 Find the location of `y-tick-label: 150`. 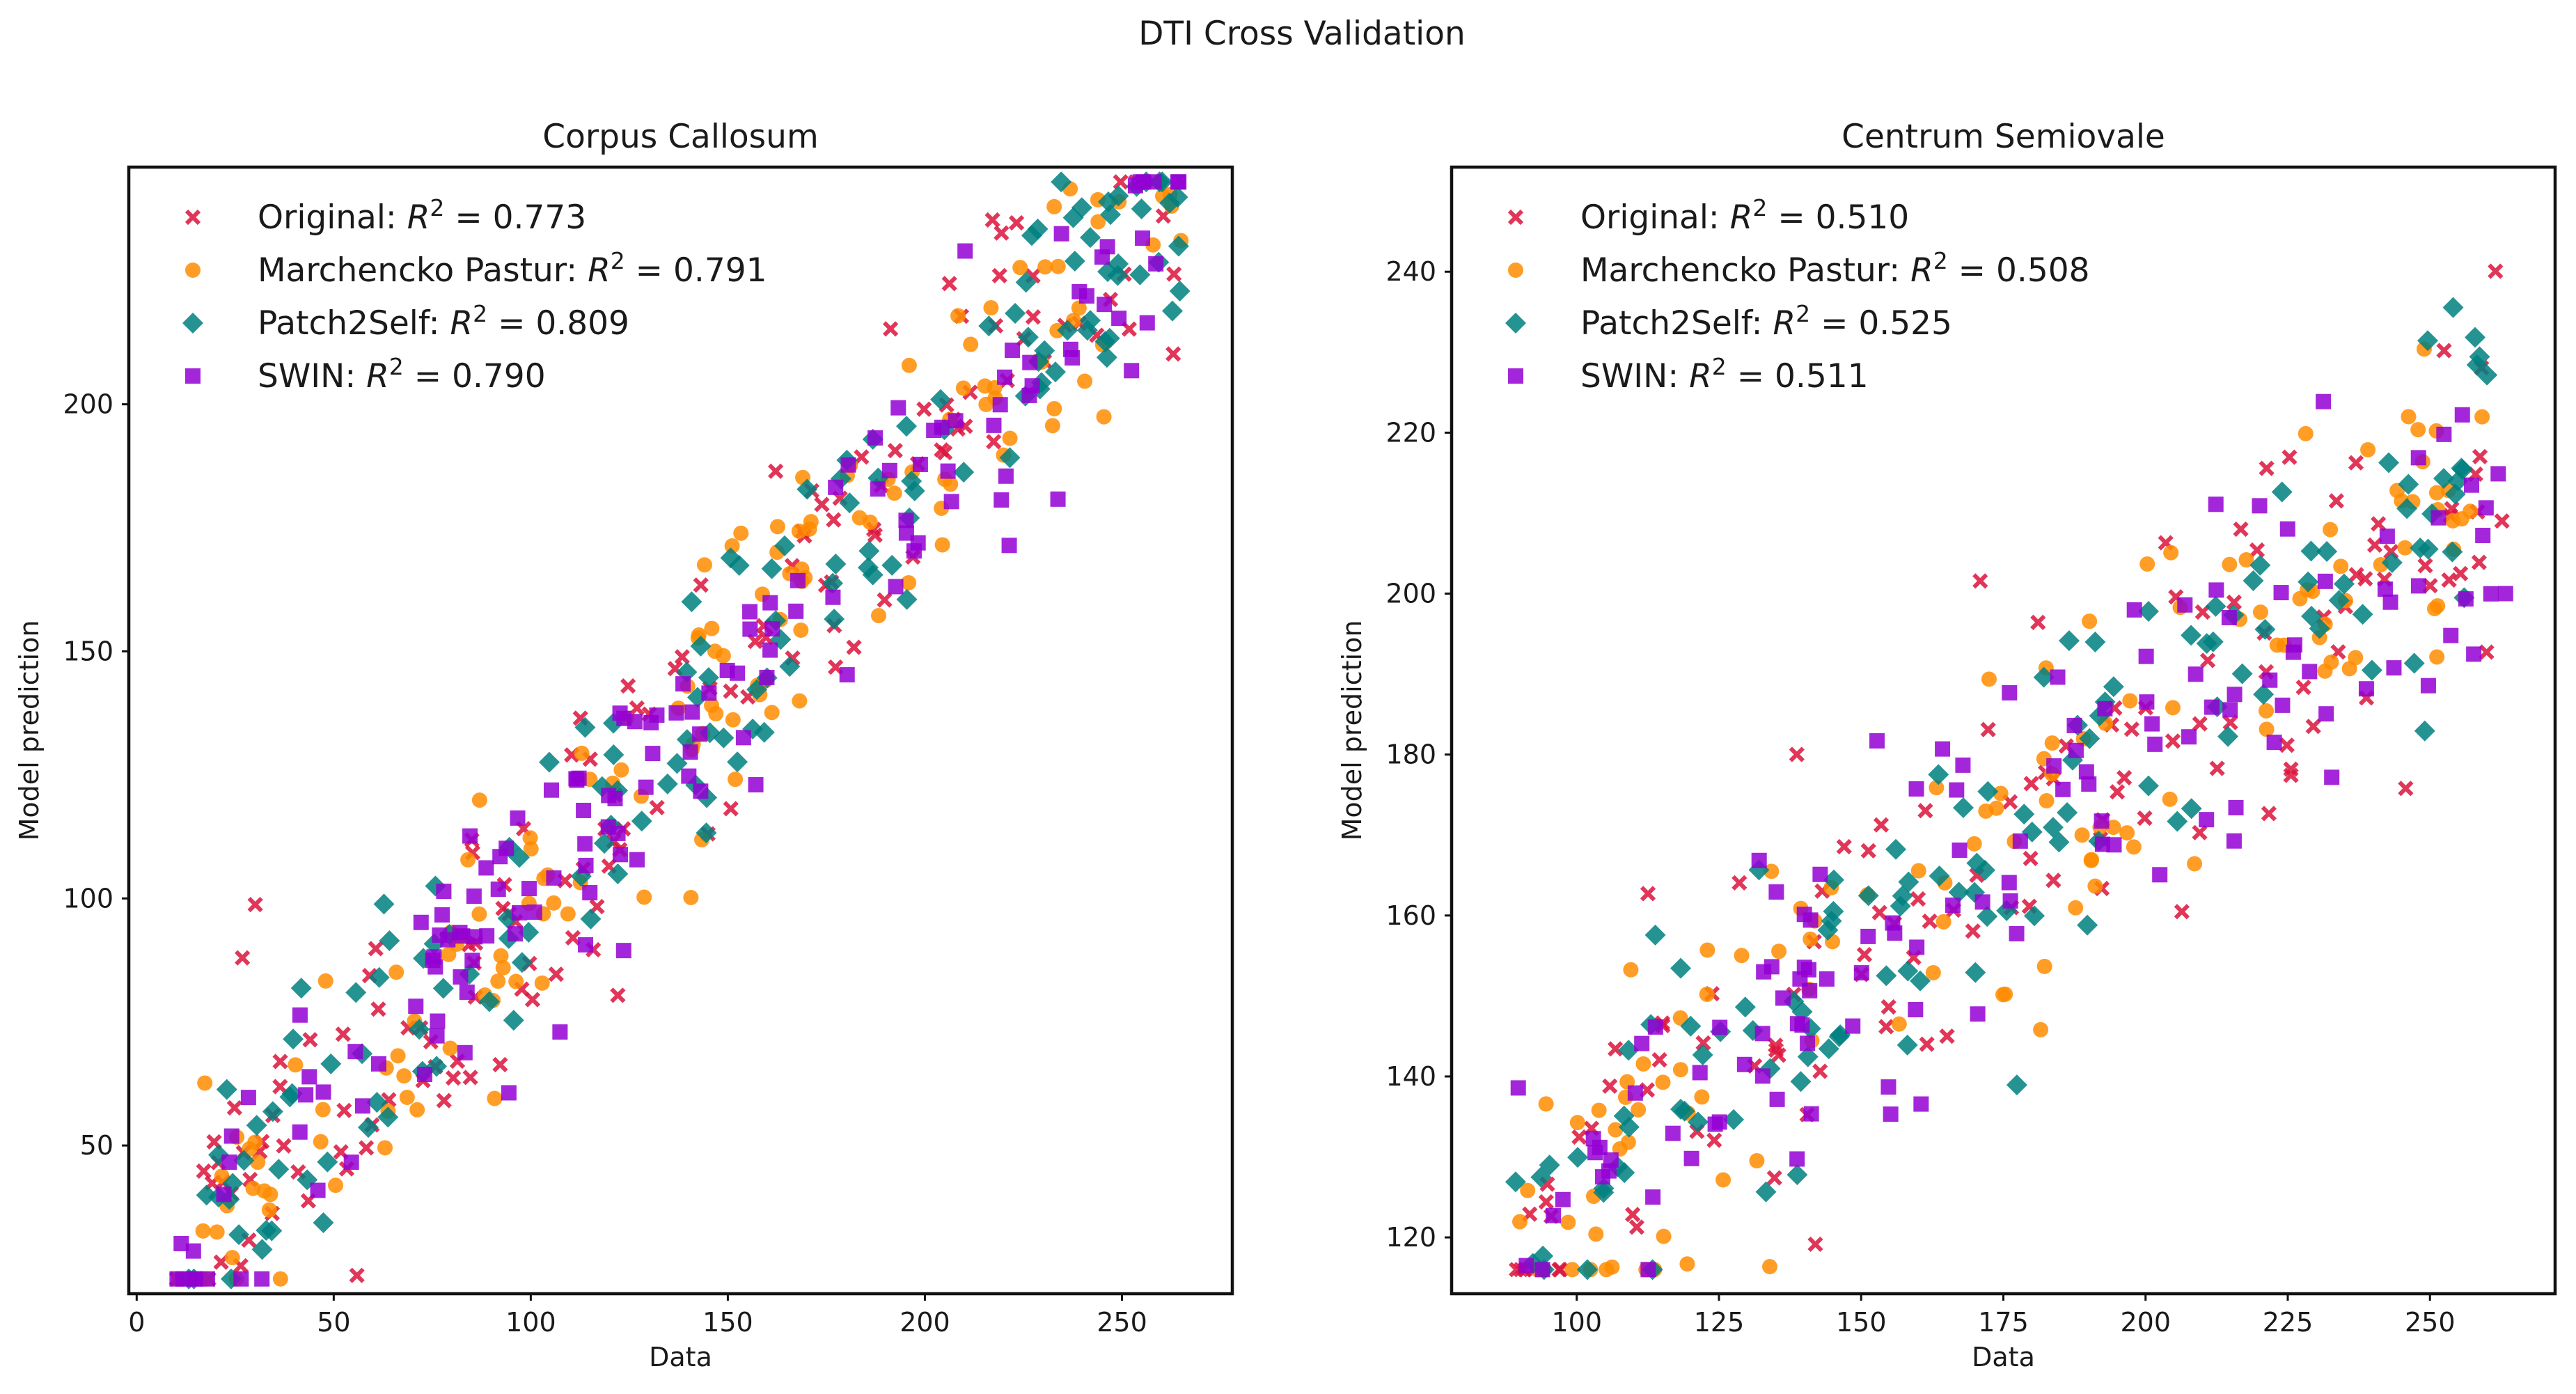

y-tick-label: 150 is located at coordinates (88, 651).